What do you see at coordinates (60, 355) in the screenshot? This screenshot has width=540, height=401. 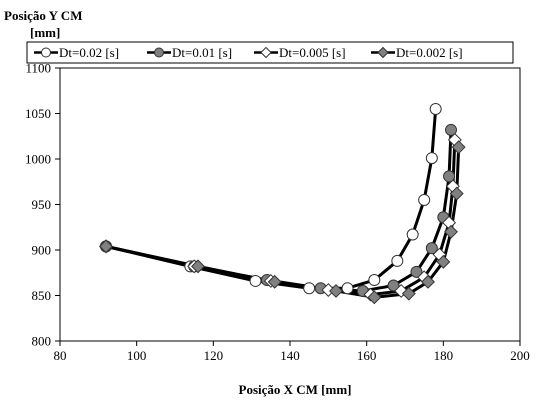 I see `x-tick-label: 80` at bounding box center [60, 355].